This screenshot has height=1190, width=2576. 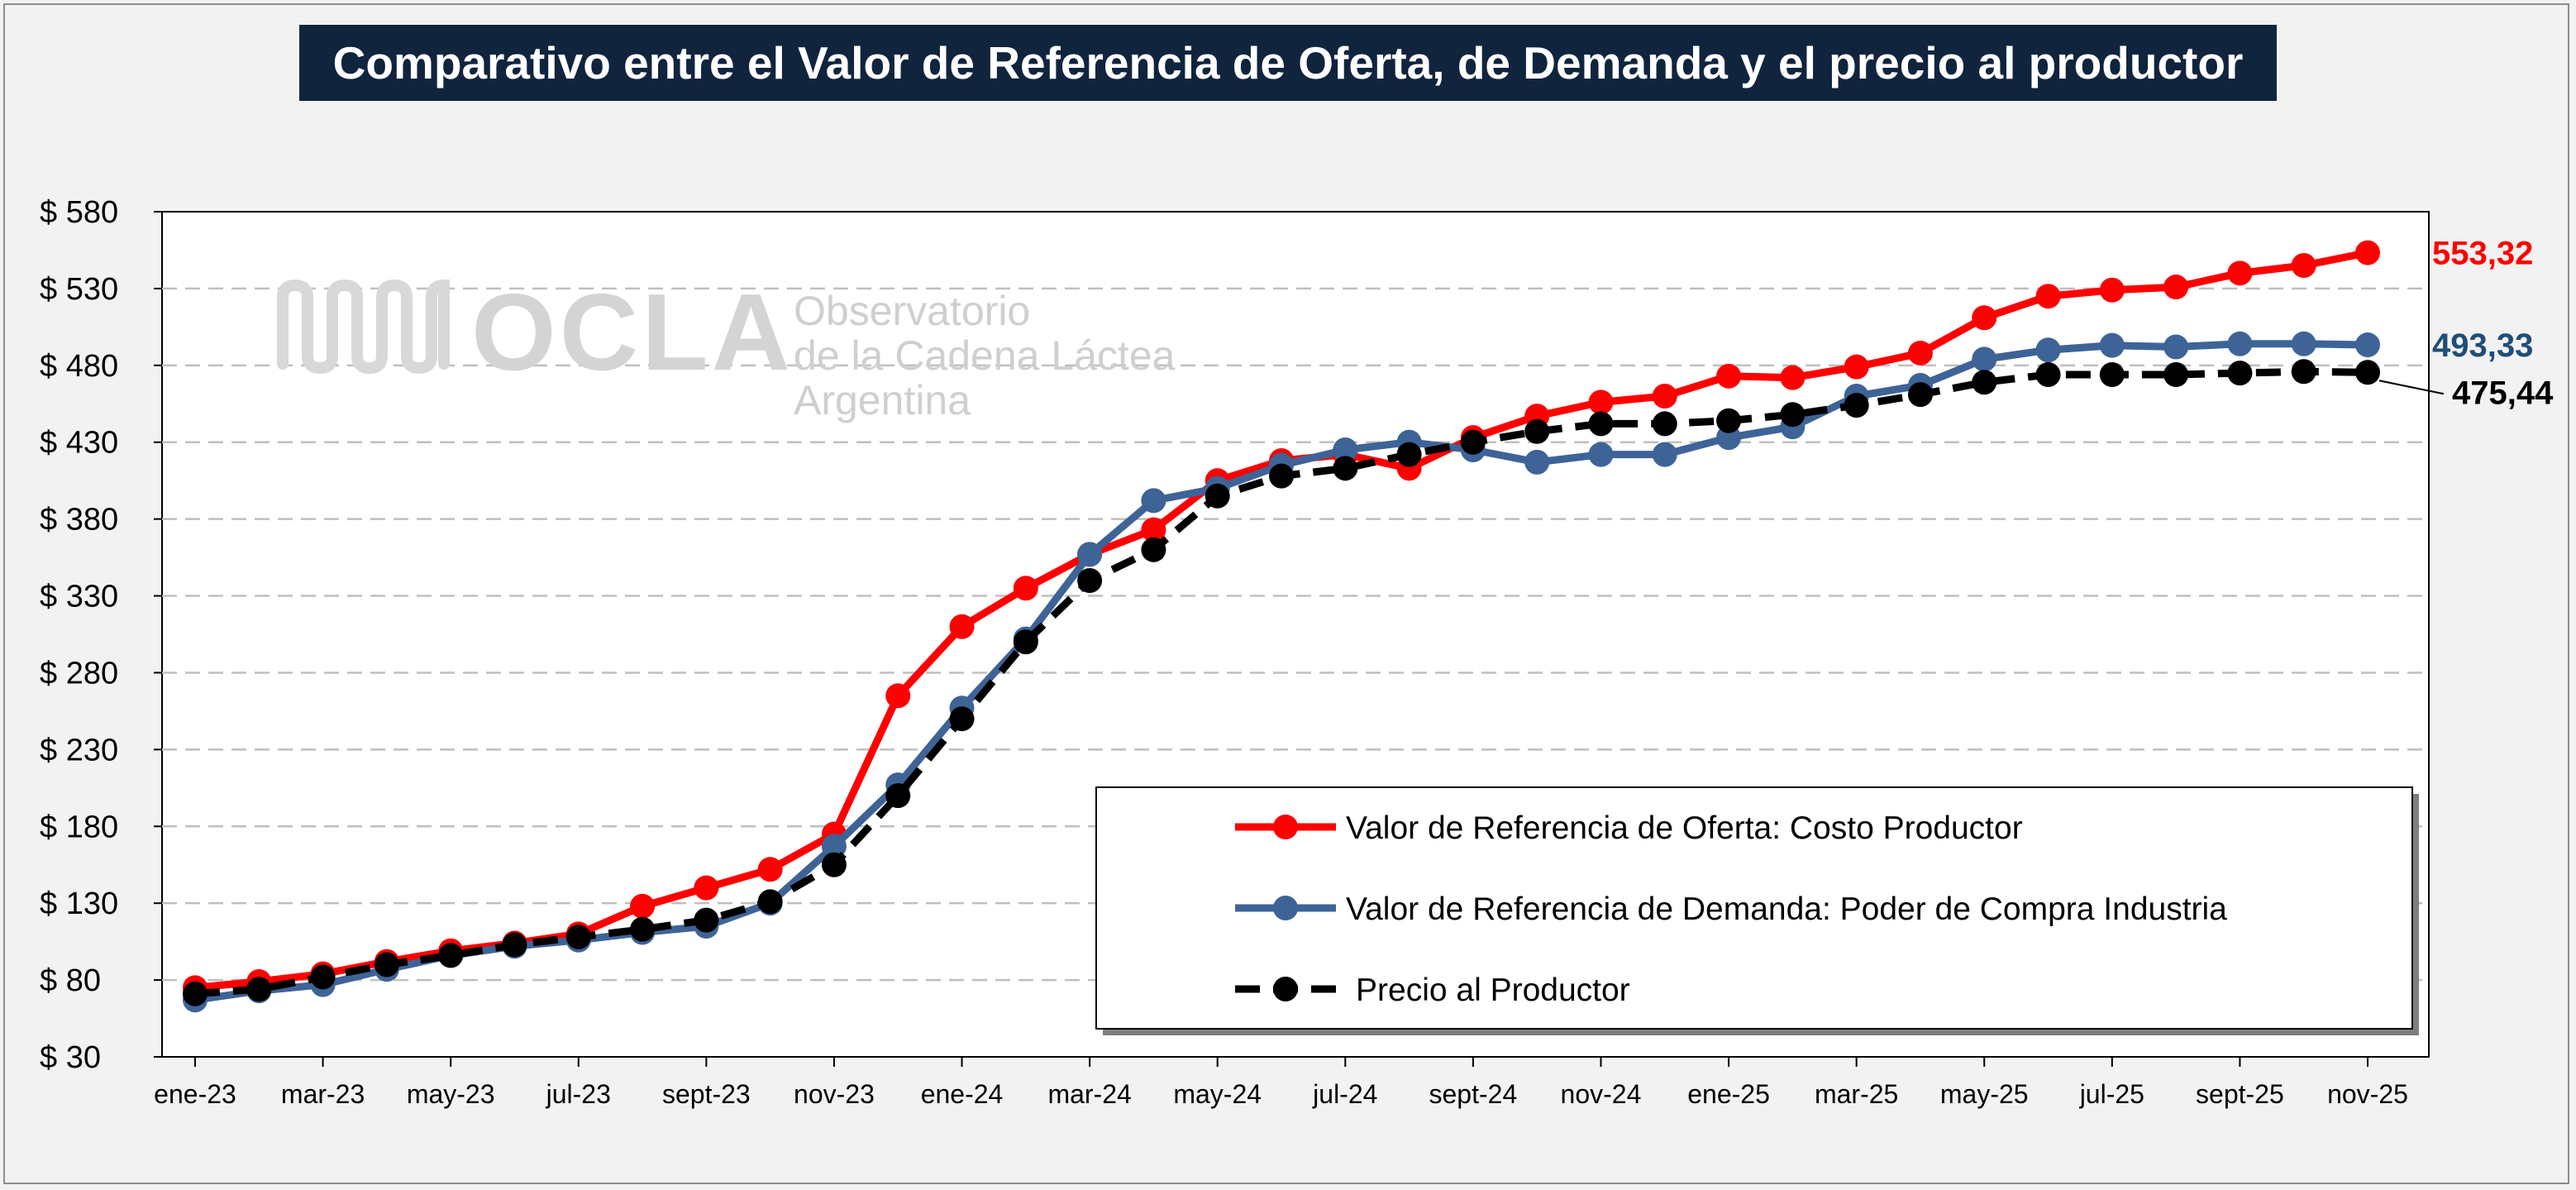 What do you see at coordinates (79, 750) in the screenshot?
I see `y-tick-label: $ 230` at bounding box center [79, 750].